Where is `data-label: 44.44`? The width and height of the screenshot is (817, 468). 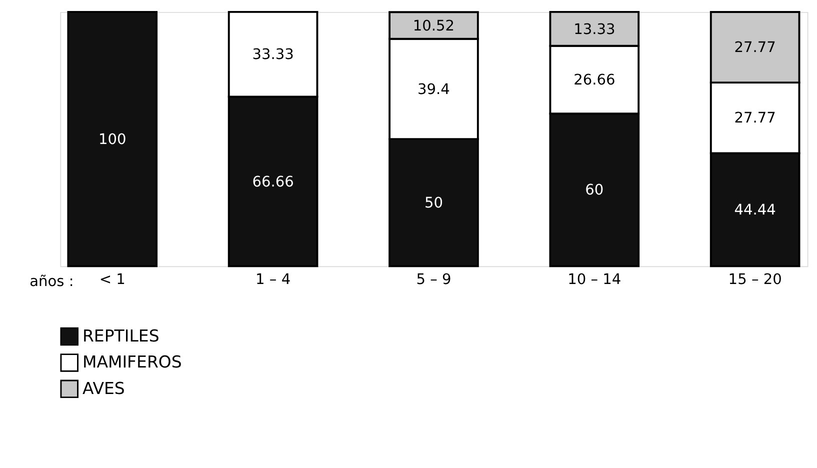 data-label: 44.44 is located at coordinates (755, 210).